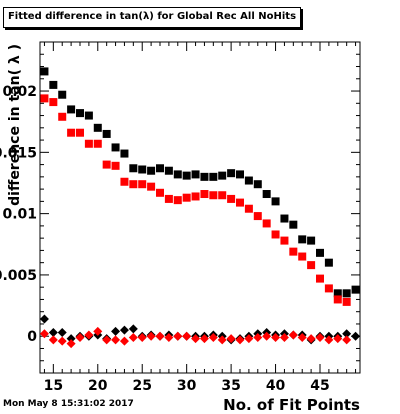 Image resolution: width=400 pixels, height=414 pixels. I want to click on x-tick-label: 20, so click(98, 386).